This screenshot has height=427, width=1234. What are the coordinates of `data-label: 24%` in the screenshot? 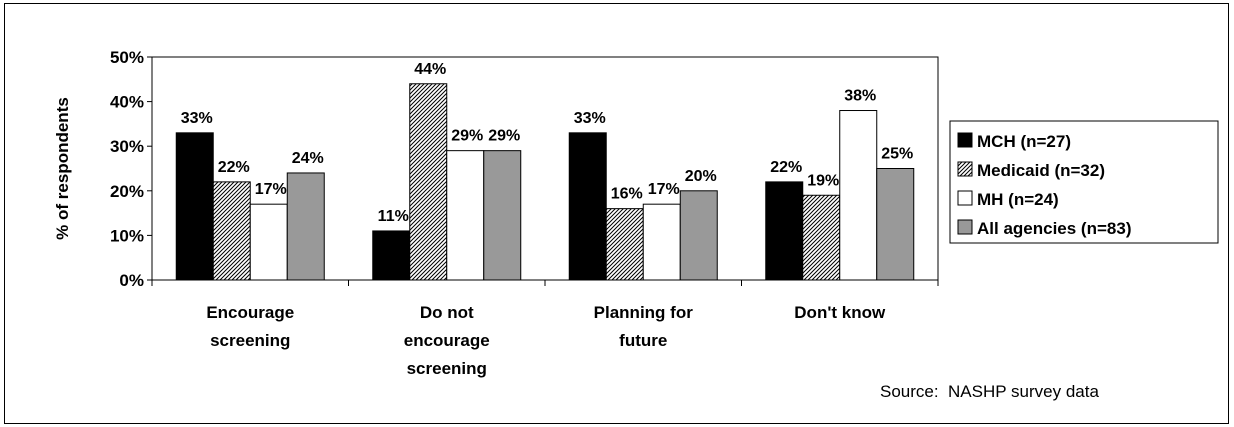 It's located at (308, 158).